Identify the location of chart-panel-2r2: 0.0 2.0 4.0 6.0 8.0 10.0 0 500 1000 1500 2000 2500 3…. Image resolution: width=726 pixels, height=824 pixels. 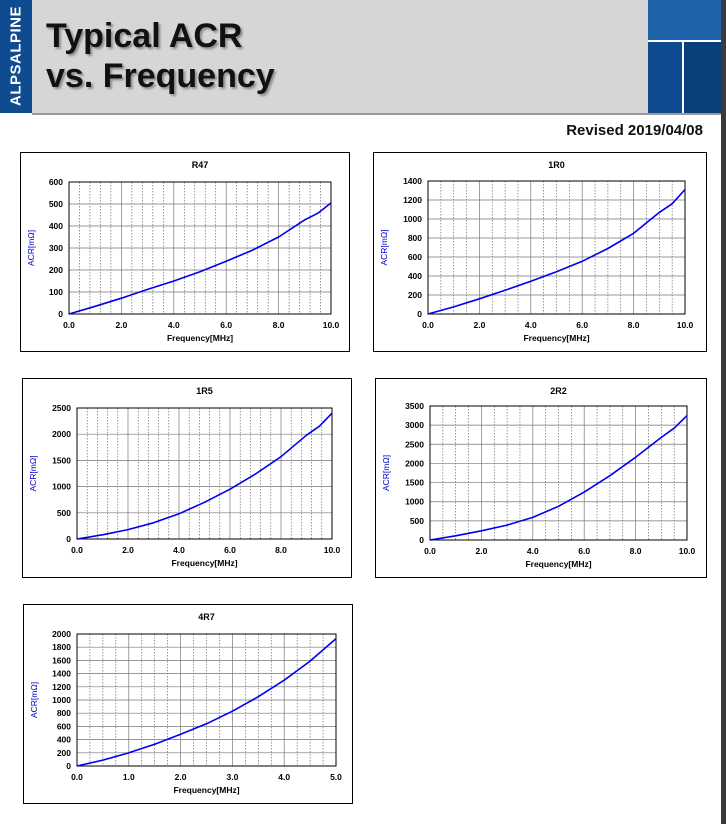
(541, 478).